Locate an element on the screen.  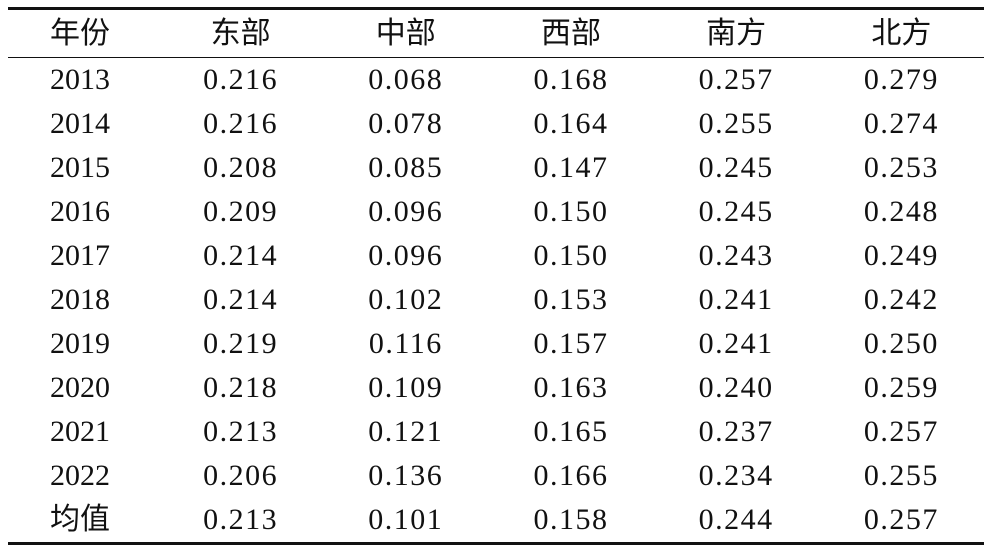
value-cell: 0.102 is located at coordinates (406, 299).